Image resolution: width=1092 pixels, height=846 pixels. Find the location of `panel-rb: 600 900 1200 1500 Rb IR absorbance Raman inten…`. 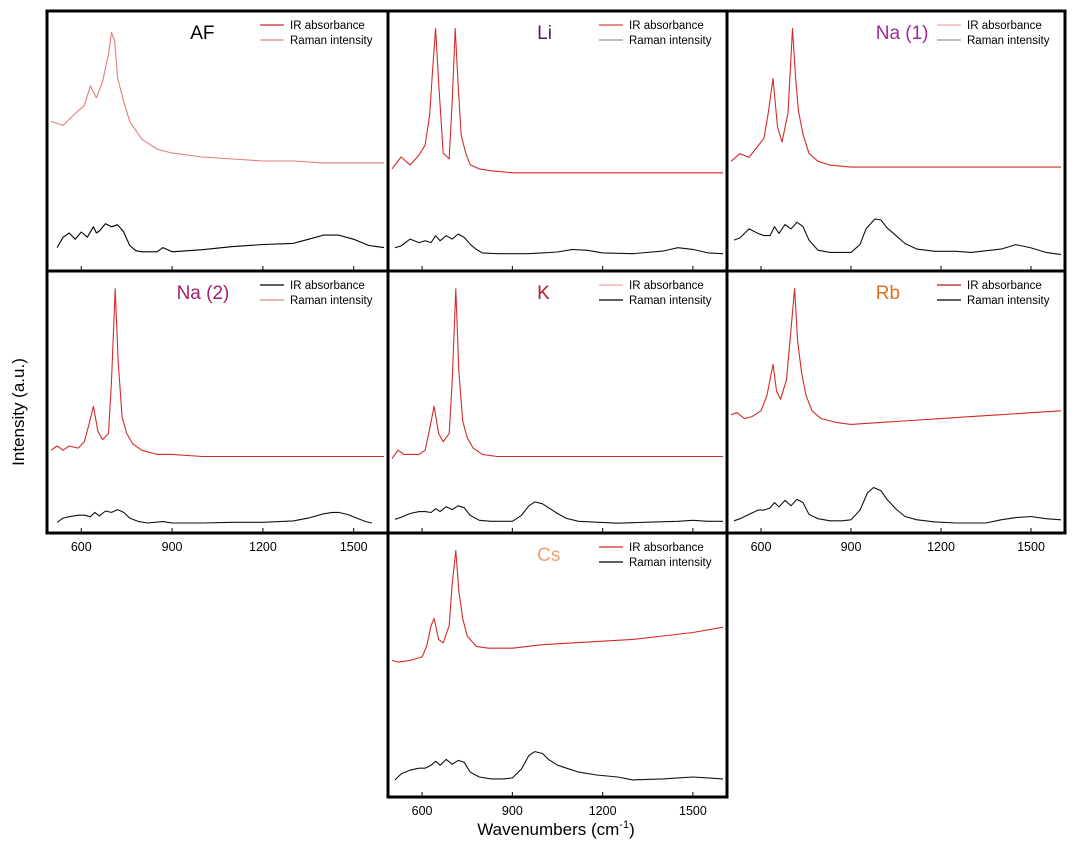

panel-rb: 600 900 1200 1500 Rb IR absorbance Raman inten… is located at coordinates (896, 411).